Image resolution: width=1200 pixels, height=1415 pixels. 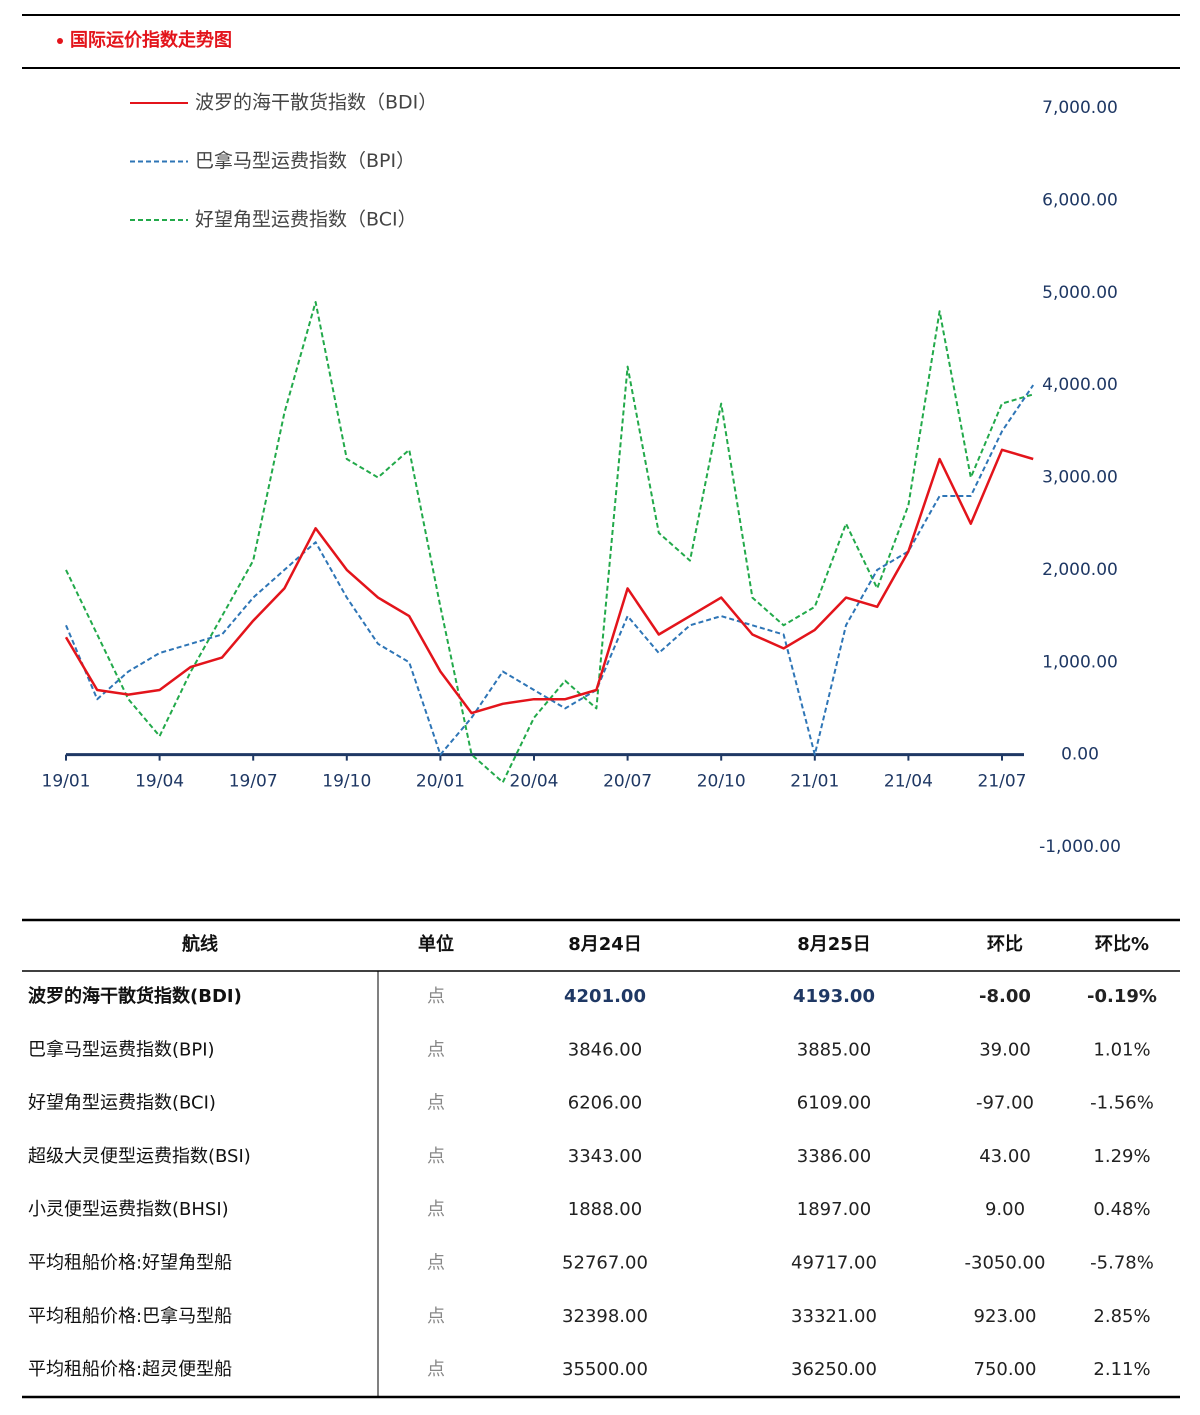 I want to click on x-tick-label: 19/04, so click(x=159, y=782).